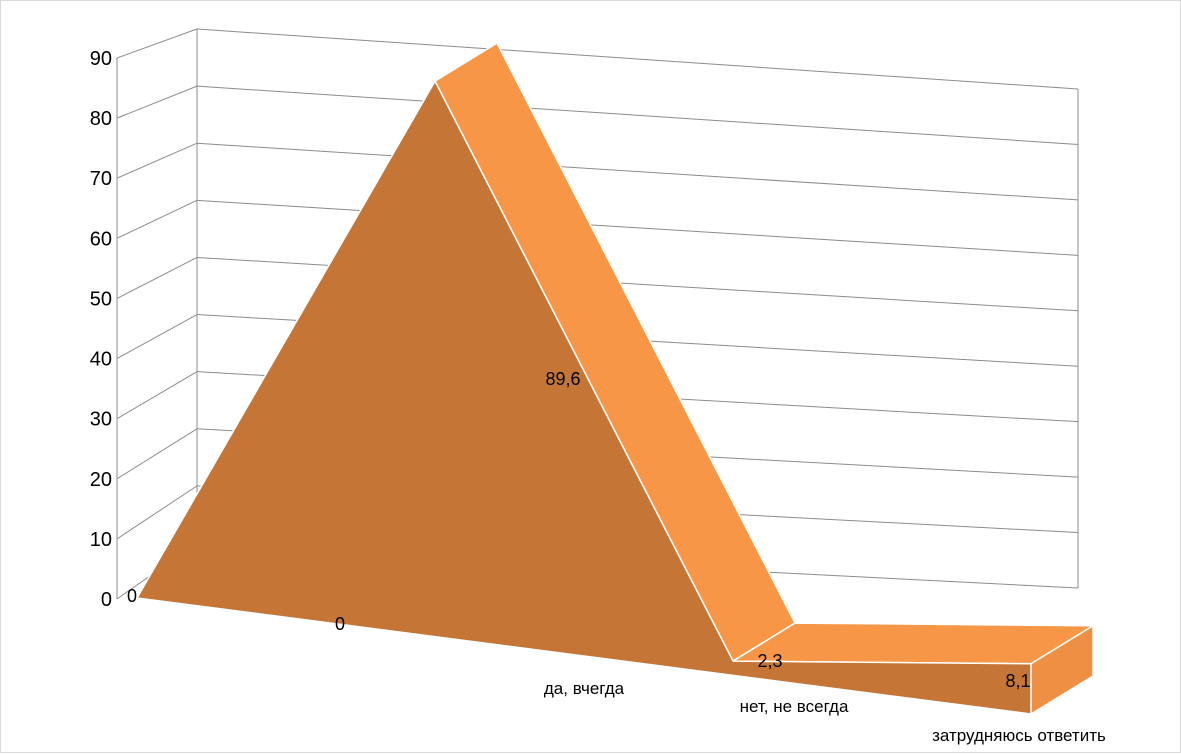 The image size is (1181, 754). What do you see at coordinates (101, 299) in the screenshot?
I see `y-tick-label: 50` at bounding box center [101, 299].